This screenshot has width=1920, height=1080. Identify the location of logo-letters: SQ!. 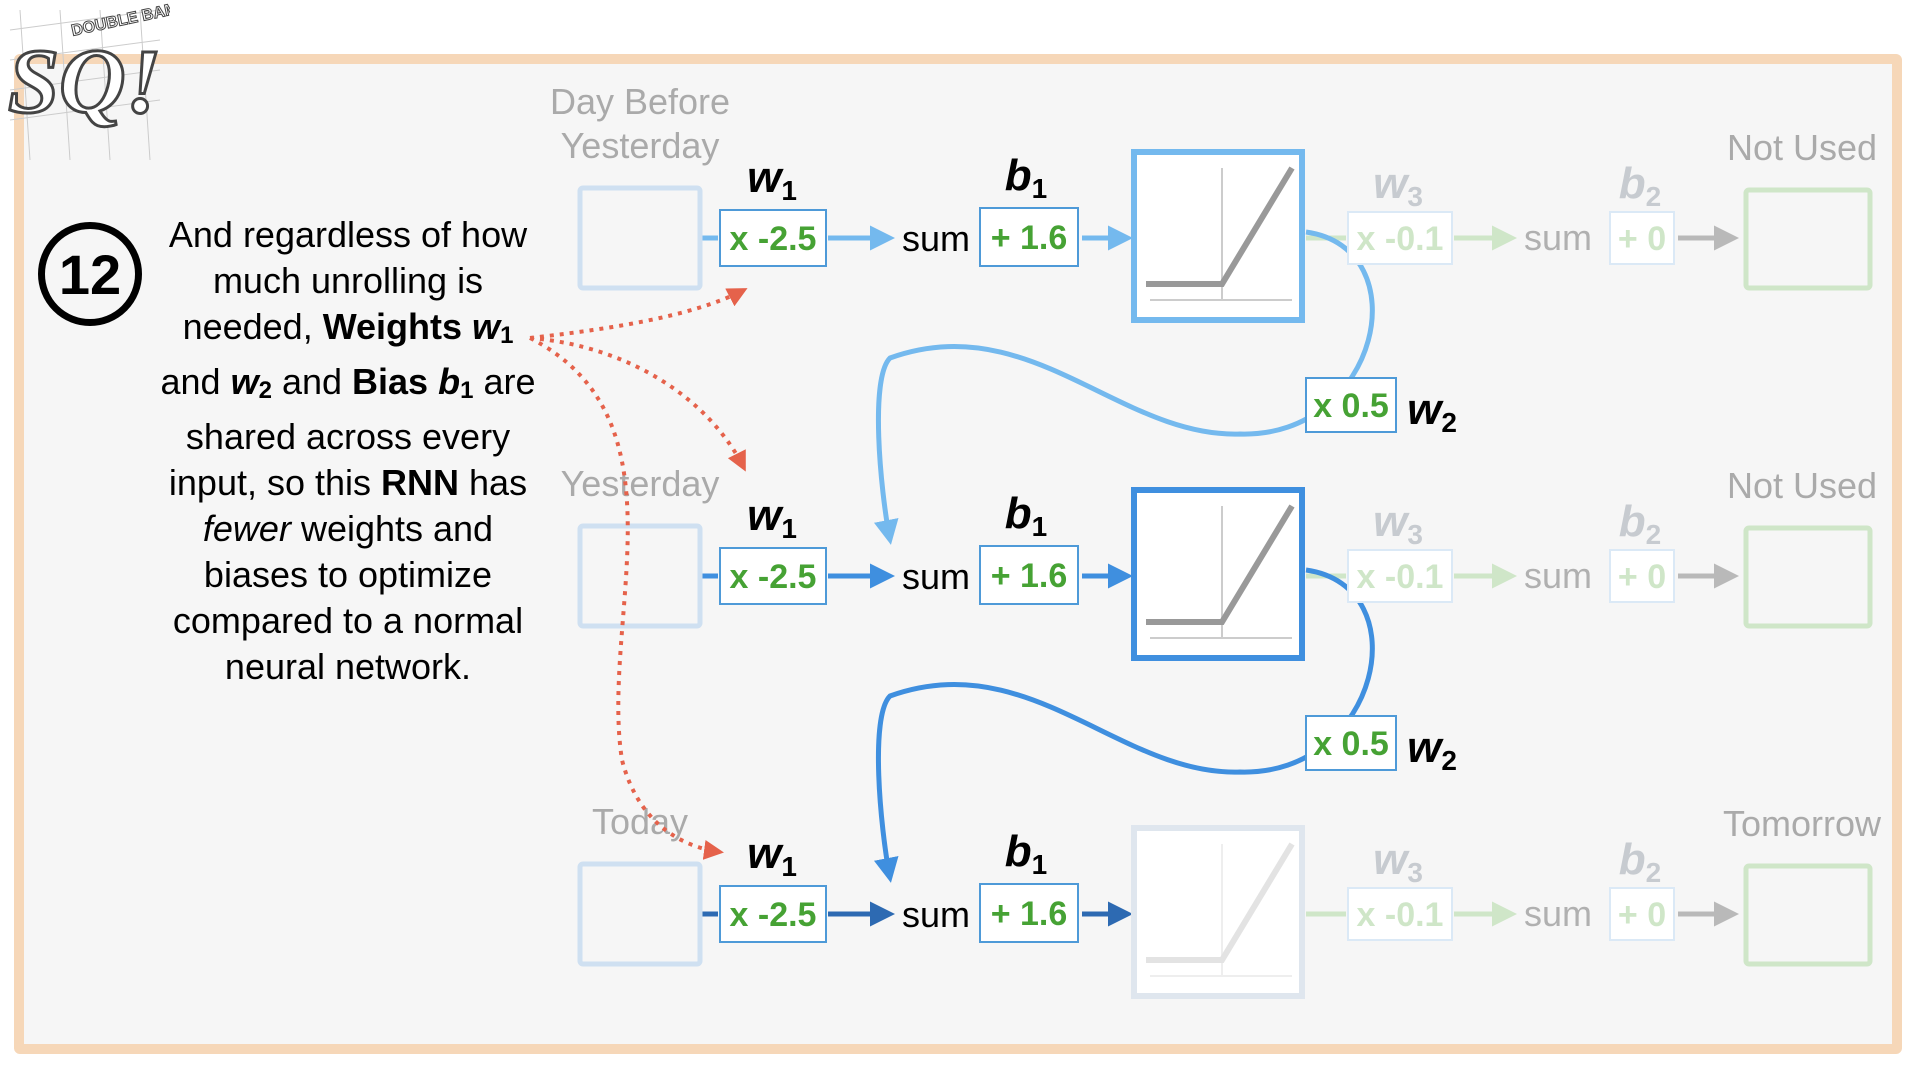
(84, 81).